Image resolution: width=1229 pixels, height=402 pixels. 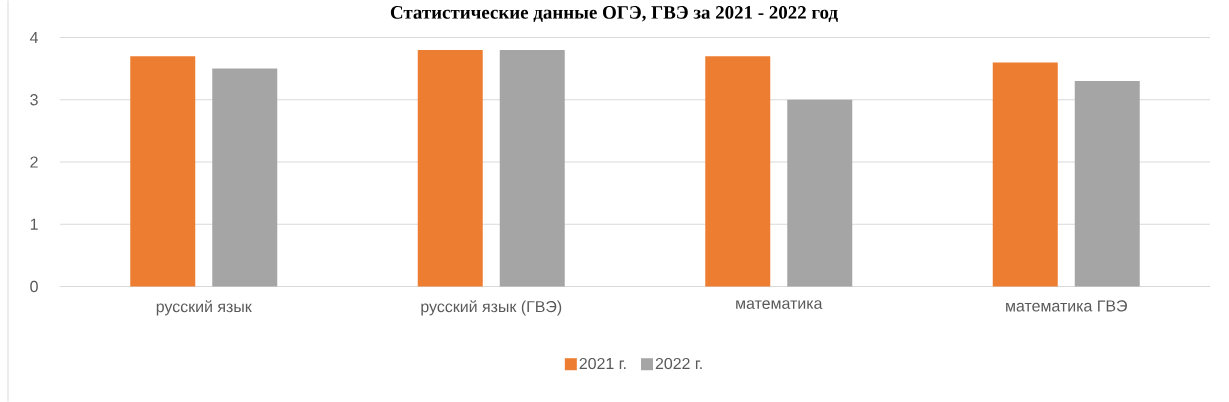 What do you see at coordinates (678, 363) in the screenshot?
I see `legend-label: 2022 г.` at bounding box center [678, 363].